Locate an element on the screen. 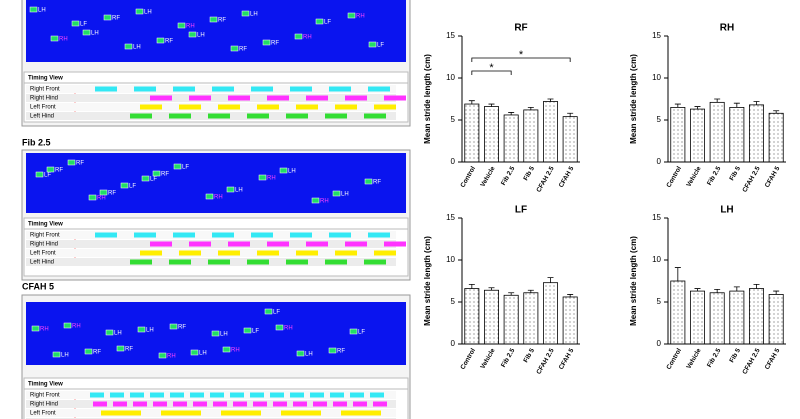 This screenshot has height=419, width=800. chart-title: RH is located at coordinates (727, 28).